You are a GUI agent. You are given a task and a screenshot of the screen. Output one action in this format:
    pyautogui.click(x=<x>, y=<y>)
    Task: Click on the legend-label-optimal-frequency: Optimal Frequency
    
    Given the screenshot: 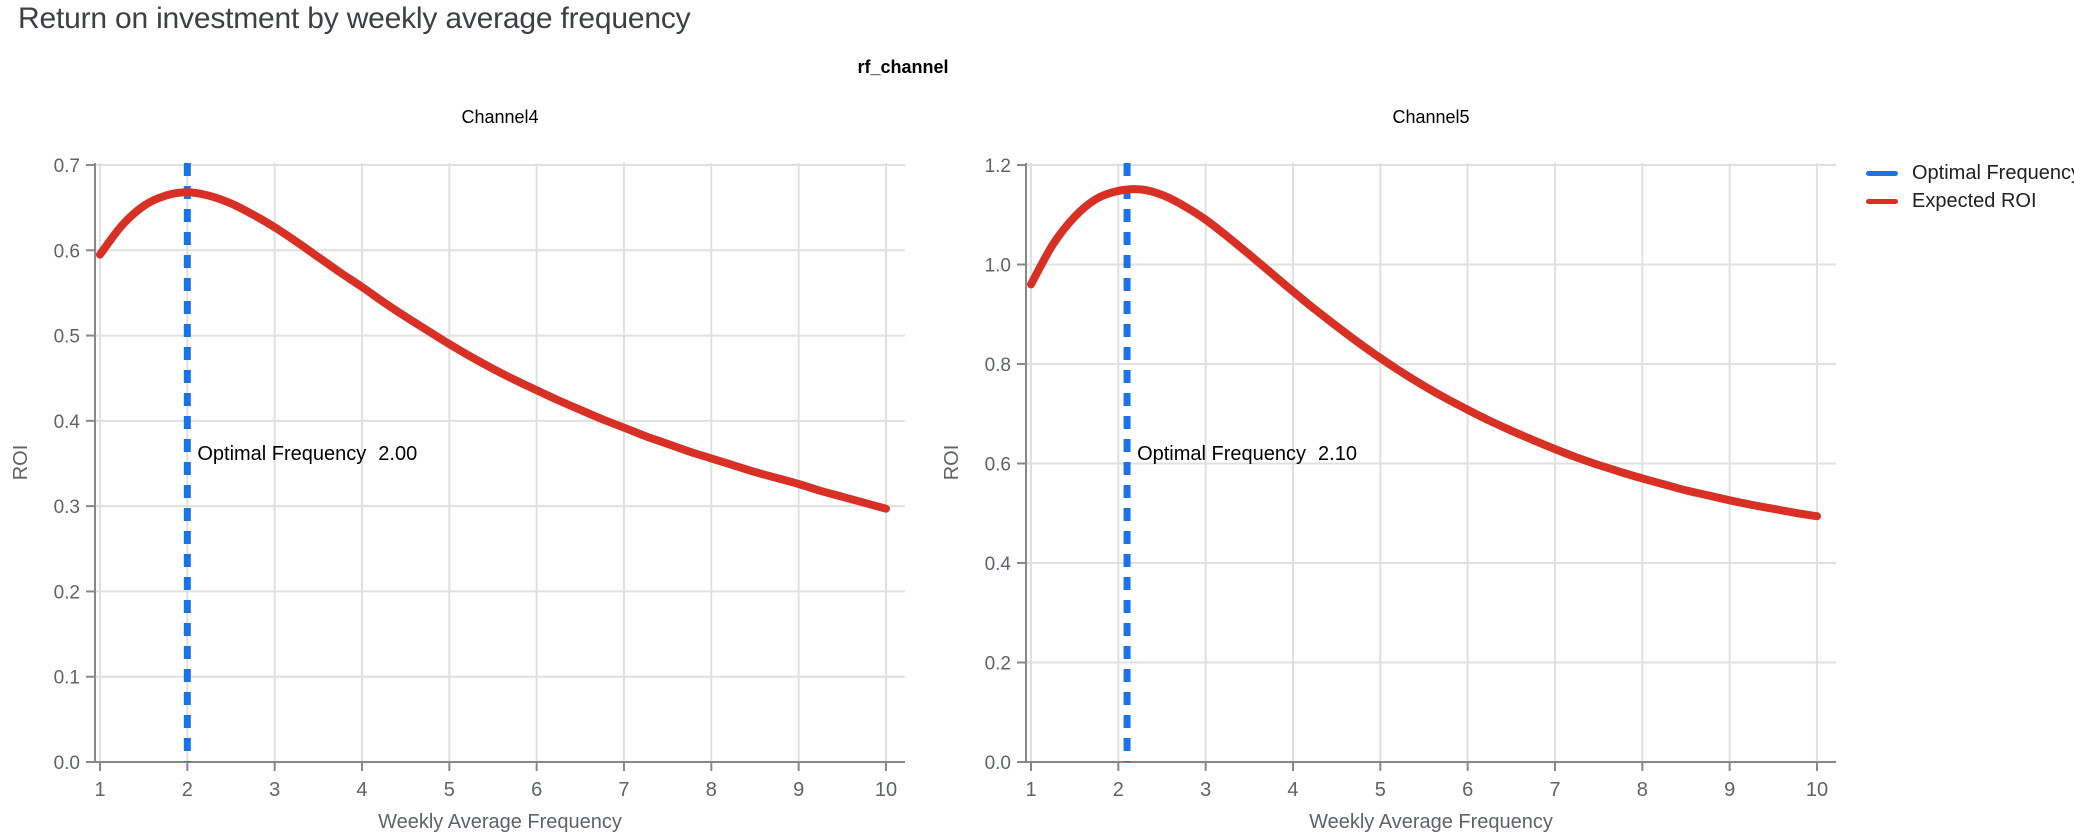 What is the action you would take?
    pyautogui.click(x=1993, y=172)
    